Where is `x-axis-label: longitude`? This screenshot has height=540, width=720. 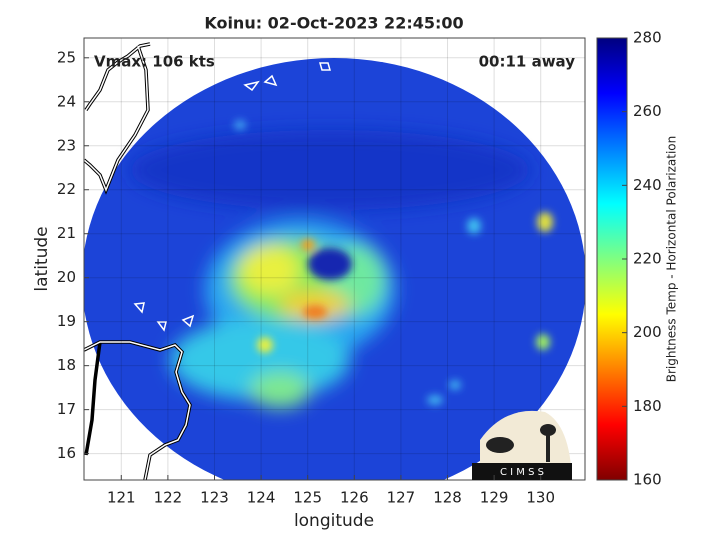
x-axis-label: longitude is located at coordinates (334, 521).